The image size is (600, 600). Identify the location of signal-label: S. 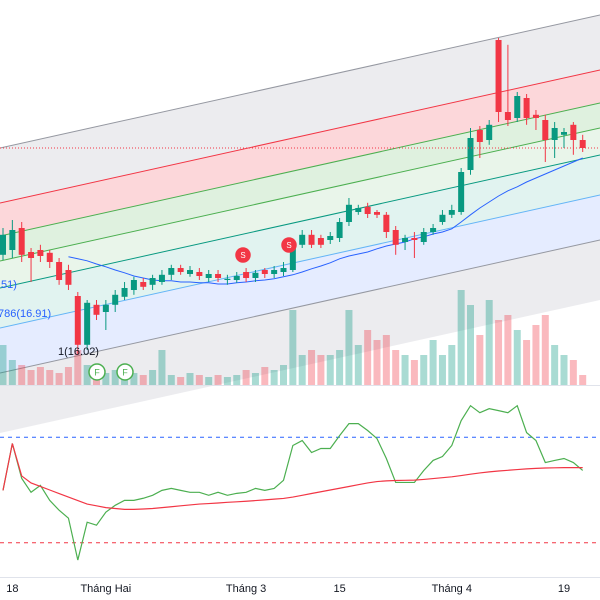
(242, 255).